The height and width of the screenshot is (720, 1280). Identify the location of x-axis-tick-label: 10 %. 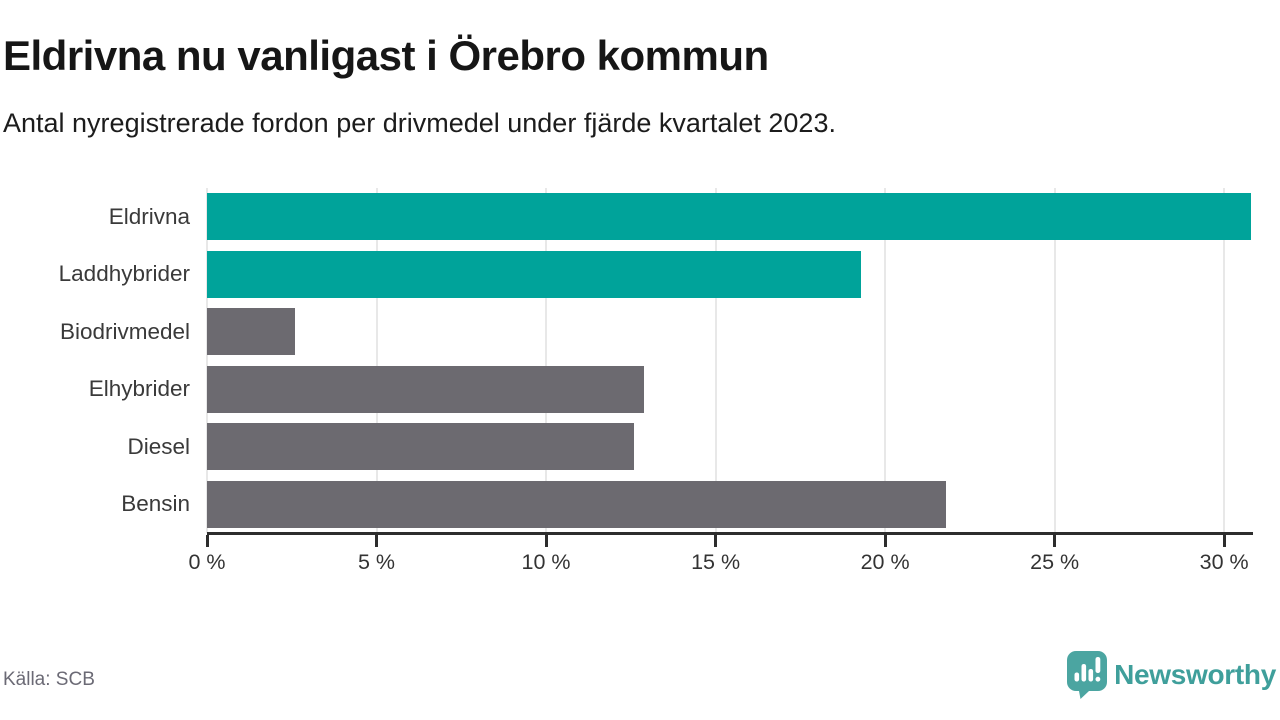
(546, 562).